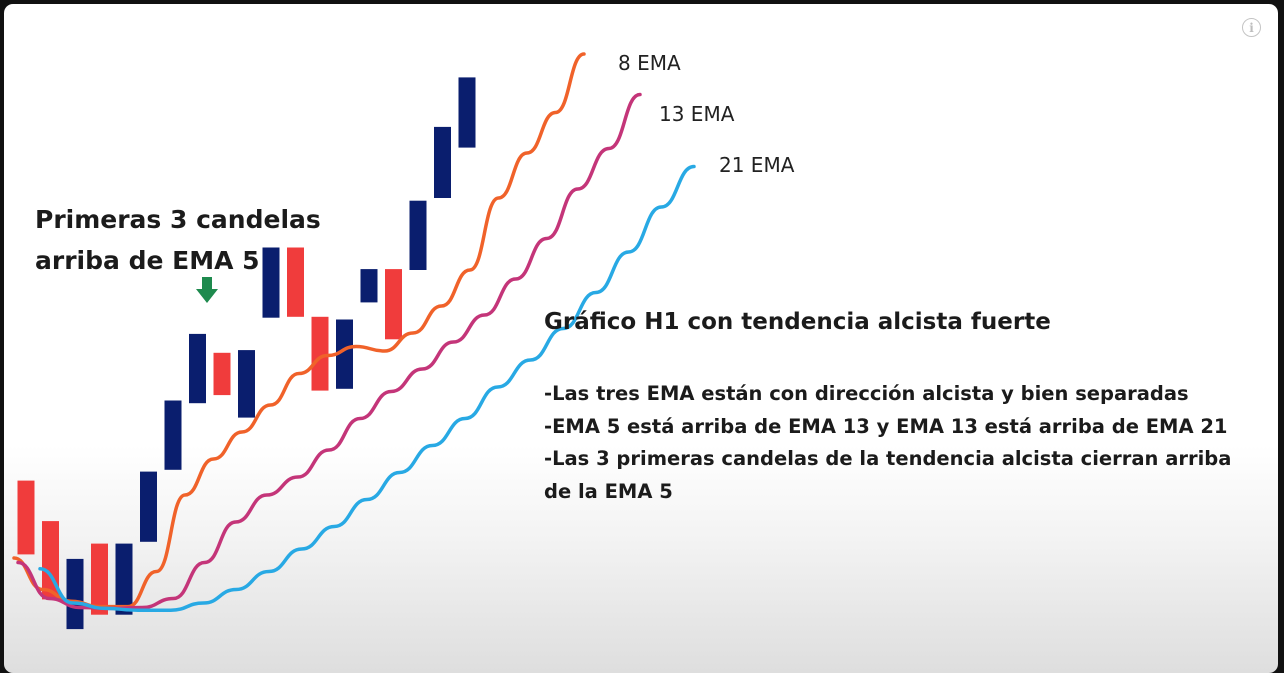 The width and height of the screenshot is (1284, 673). What do you see at coordinates (797, 322) in the screenshot?
I see `chart-title: Gráfico H1 con tendencia alcista fuerte` at bounding box center [797, 322].